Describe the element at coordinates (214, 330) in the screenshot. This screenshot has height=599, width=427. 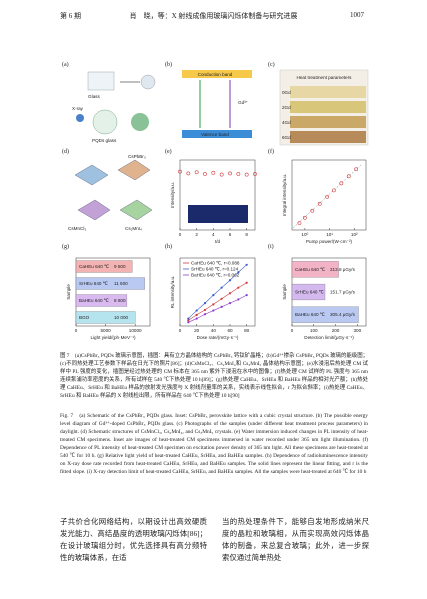
I see `x-tick-label: 40` at that location.